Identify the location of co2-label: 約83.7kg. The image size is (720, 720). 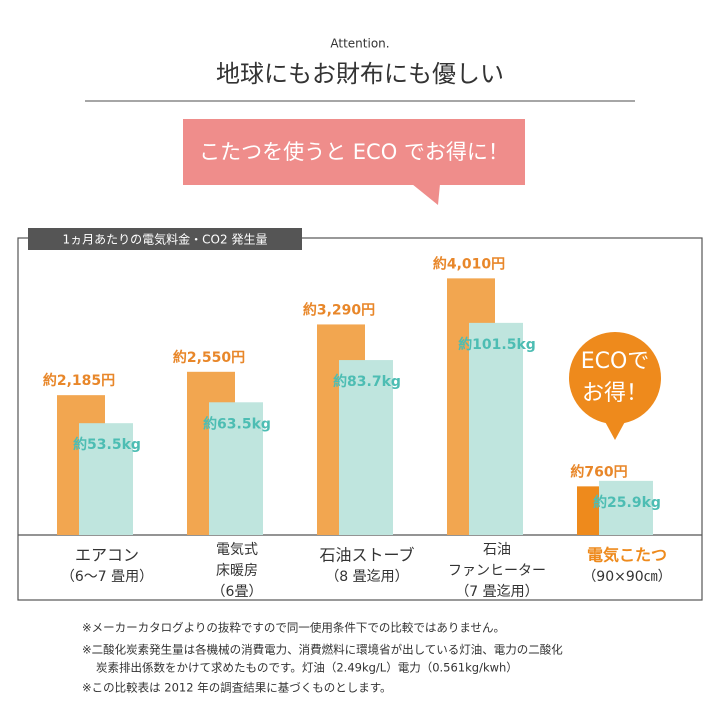
(367, 381).